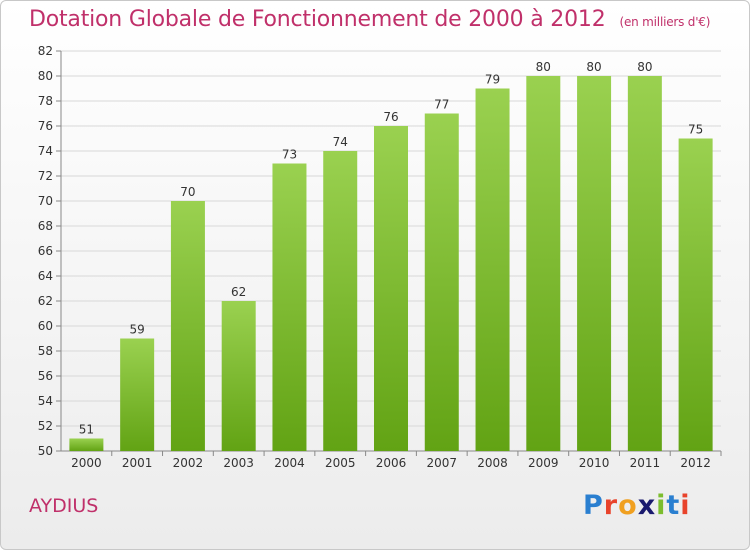  I want to click on y-tick-label: 62, so click(45, 301).